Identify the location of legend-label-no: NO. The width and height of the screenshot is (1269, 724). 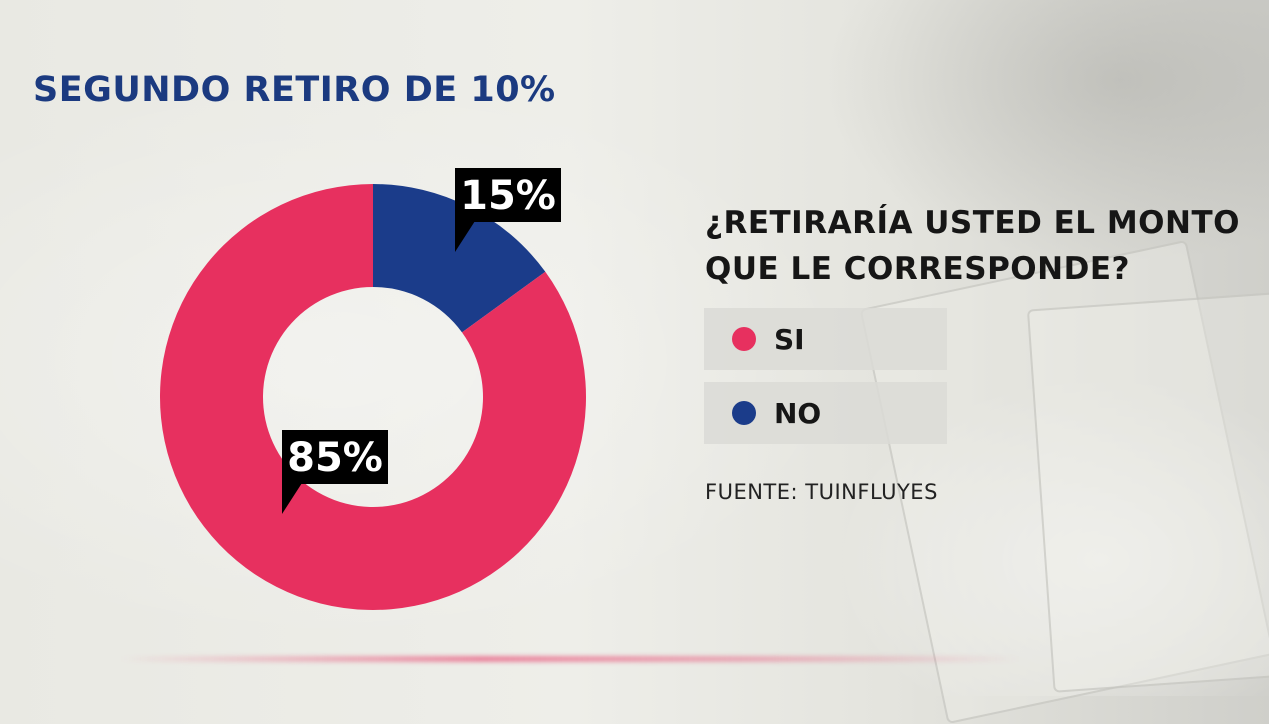
(798, 413).